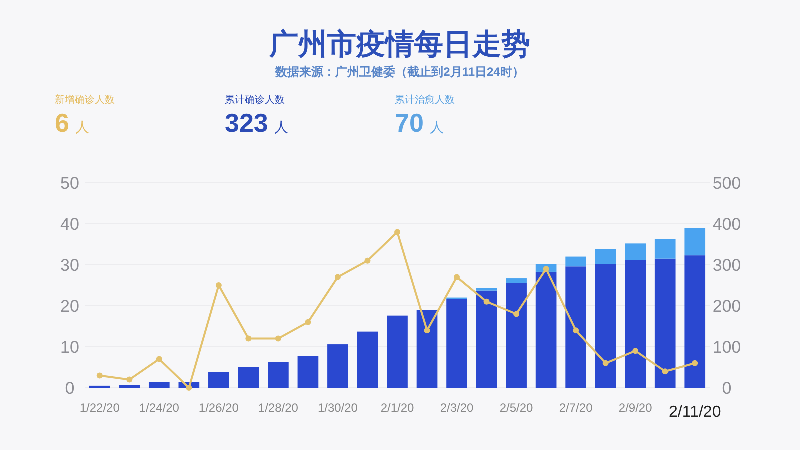 The height and width of the screenshot is (450, 800). Describe the element at coordinates (399, 72) in the screenshot. I see `text: 数据来源：广州卫健委（截止到2月11日24时）` at that location.